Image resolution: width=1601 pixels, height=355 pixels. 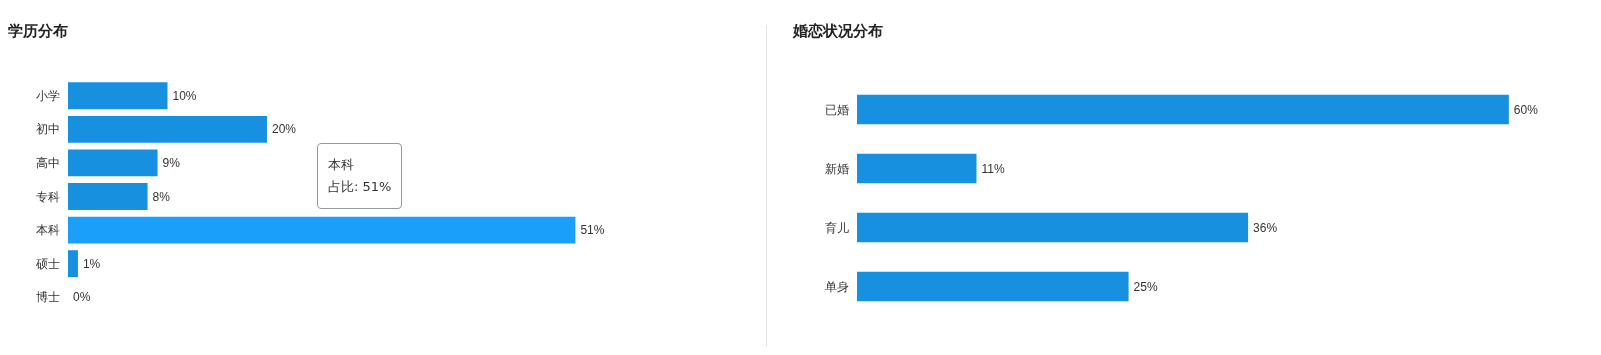 I want to click on chart-title: 婚恋状况分布, so click(x=838, y=31).